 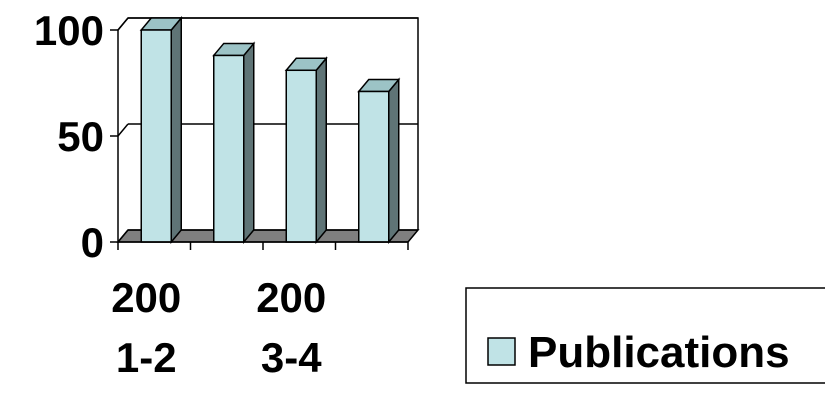 What do you see at coordinates (92, 242) in the screenshot?
I see `y-tick-label: 0` at bounding box center [92, 242].